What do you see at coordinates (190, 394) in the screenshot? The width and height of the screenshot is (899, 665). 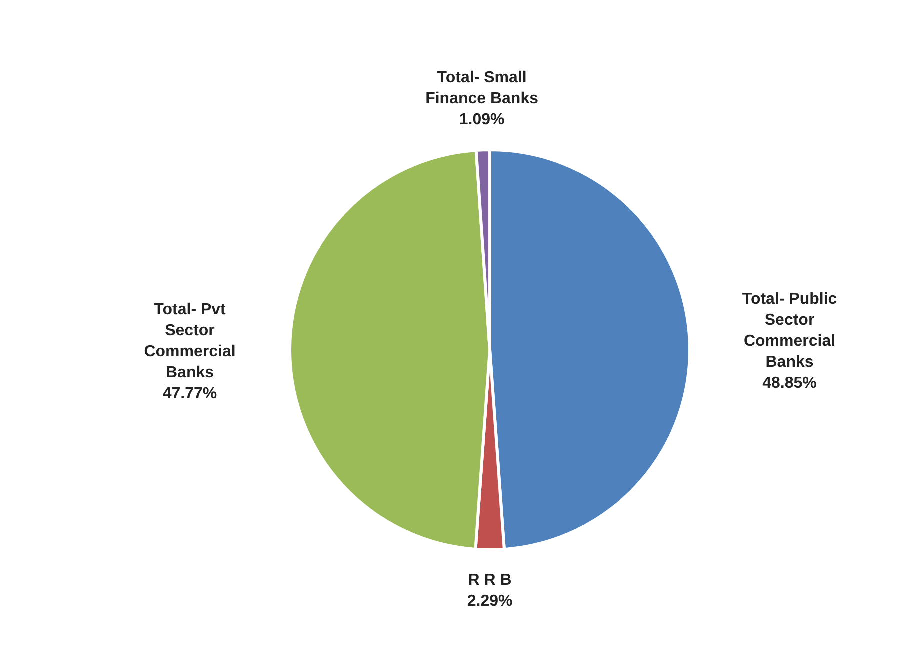 I see `data-label: 47.77%` at bounding box center [190, 394].